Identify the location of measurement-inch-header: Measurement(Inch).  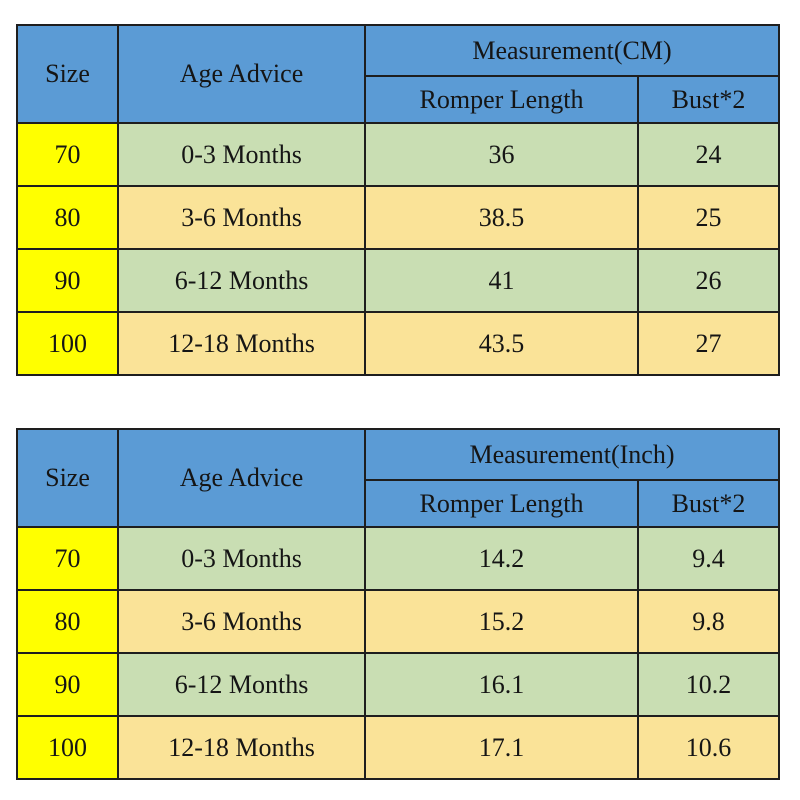
(572, 454).